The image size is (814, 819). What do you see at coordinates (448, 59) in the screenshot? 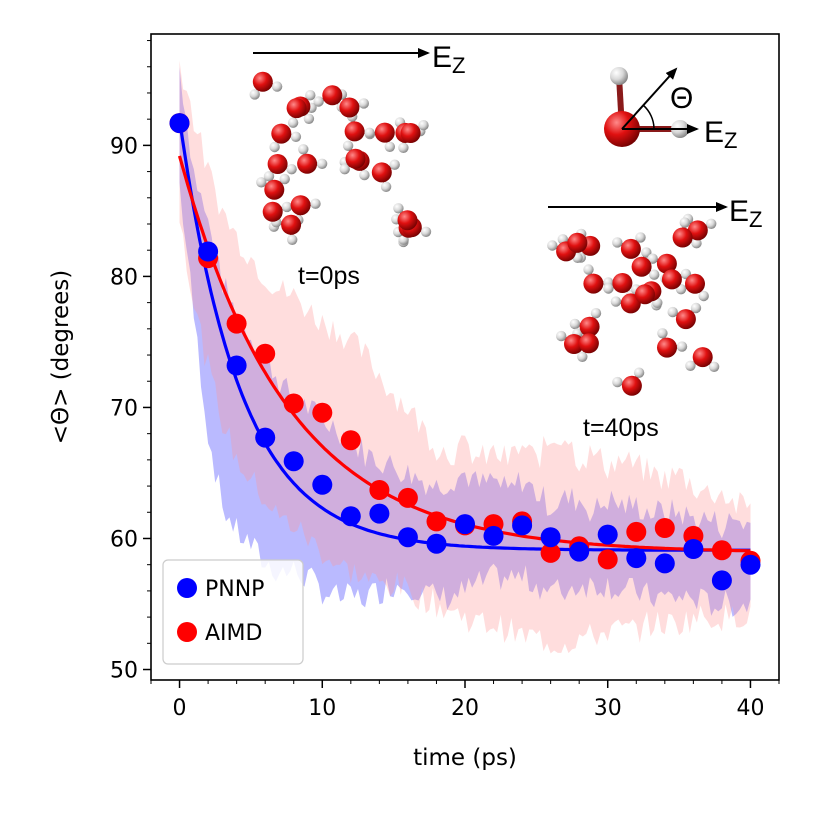
I see `field-label-1: EZ` at bounding box center [448, 59].